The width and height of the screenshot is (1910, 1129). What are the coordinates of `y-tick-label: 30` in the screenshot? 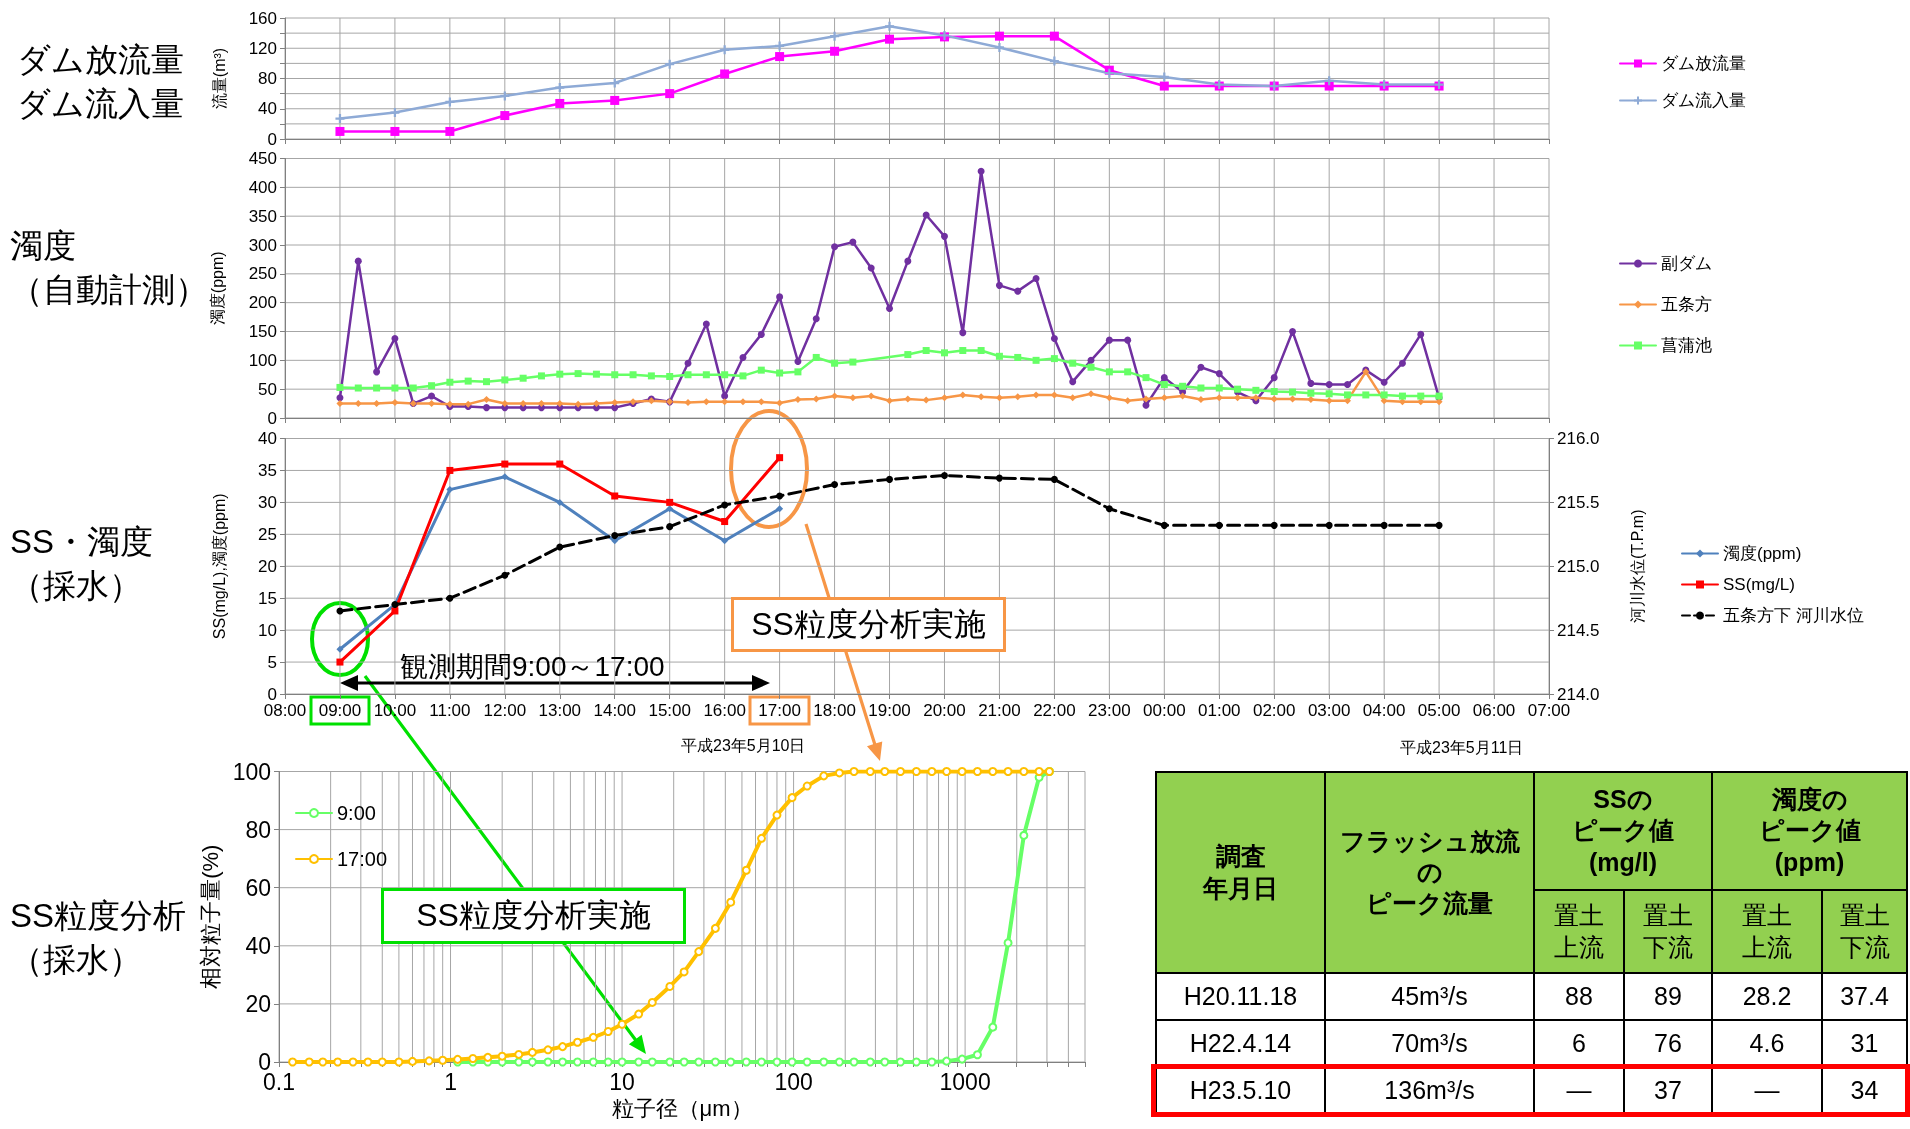 It's located at (267, 502).